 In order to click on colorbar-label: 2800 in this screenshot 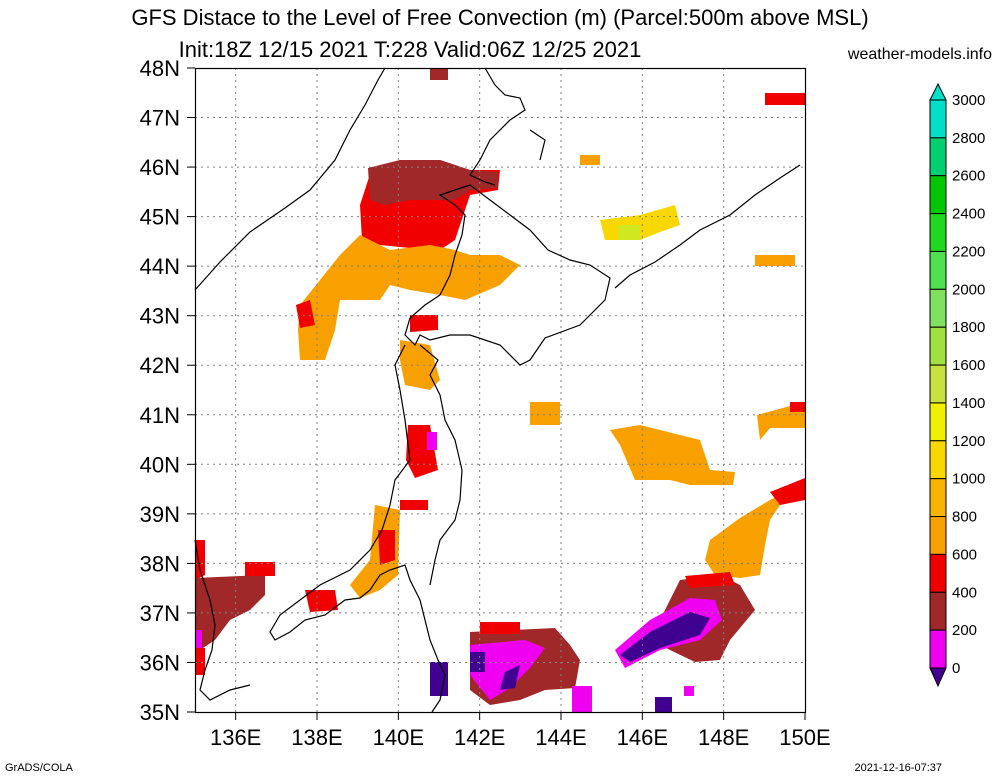, I will do `click(968, 138)`.